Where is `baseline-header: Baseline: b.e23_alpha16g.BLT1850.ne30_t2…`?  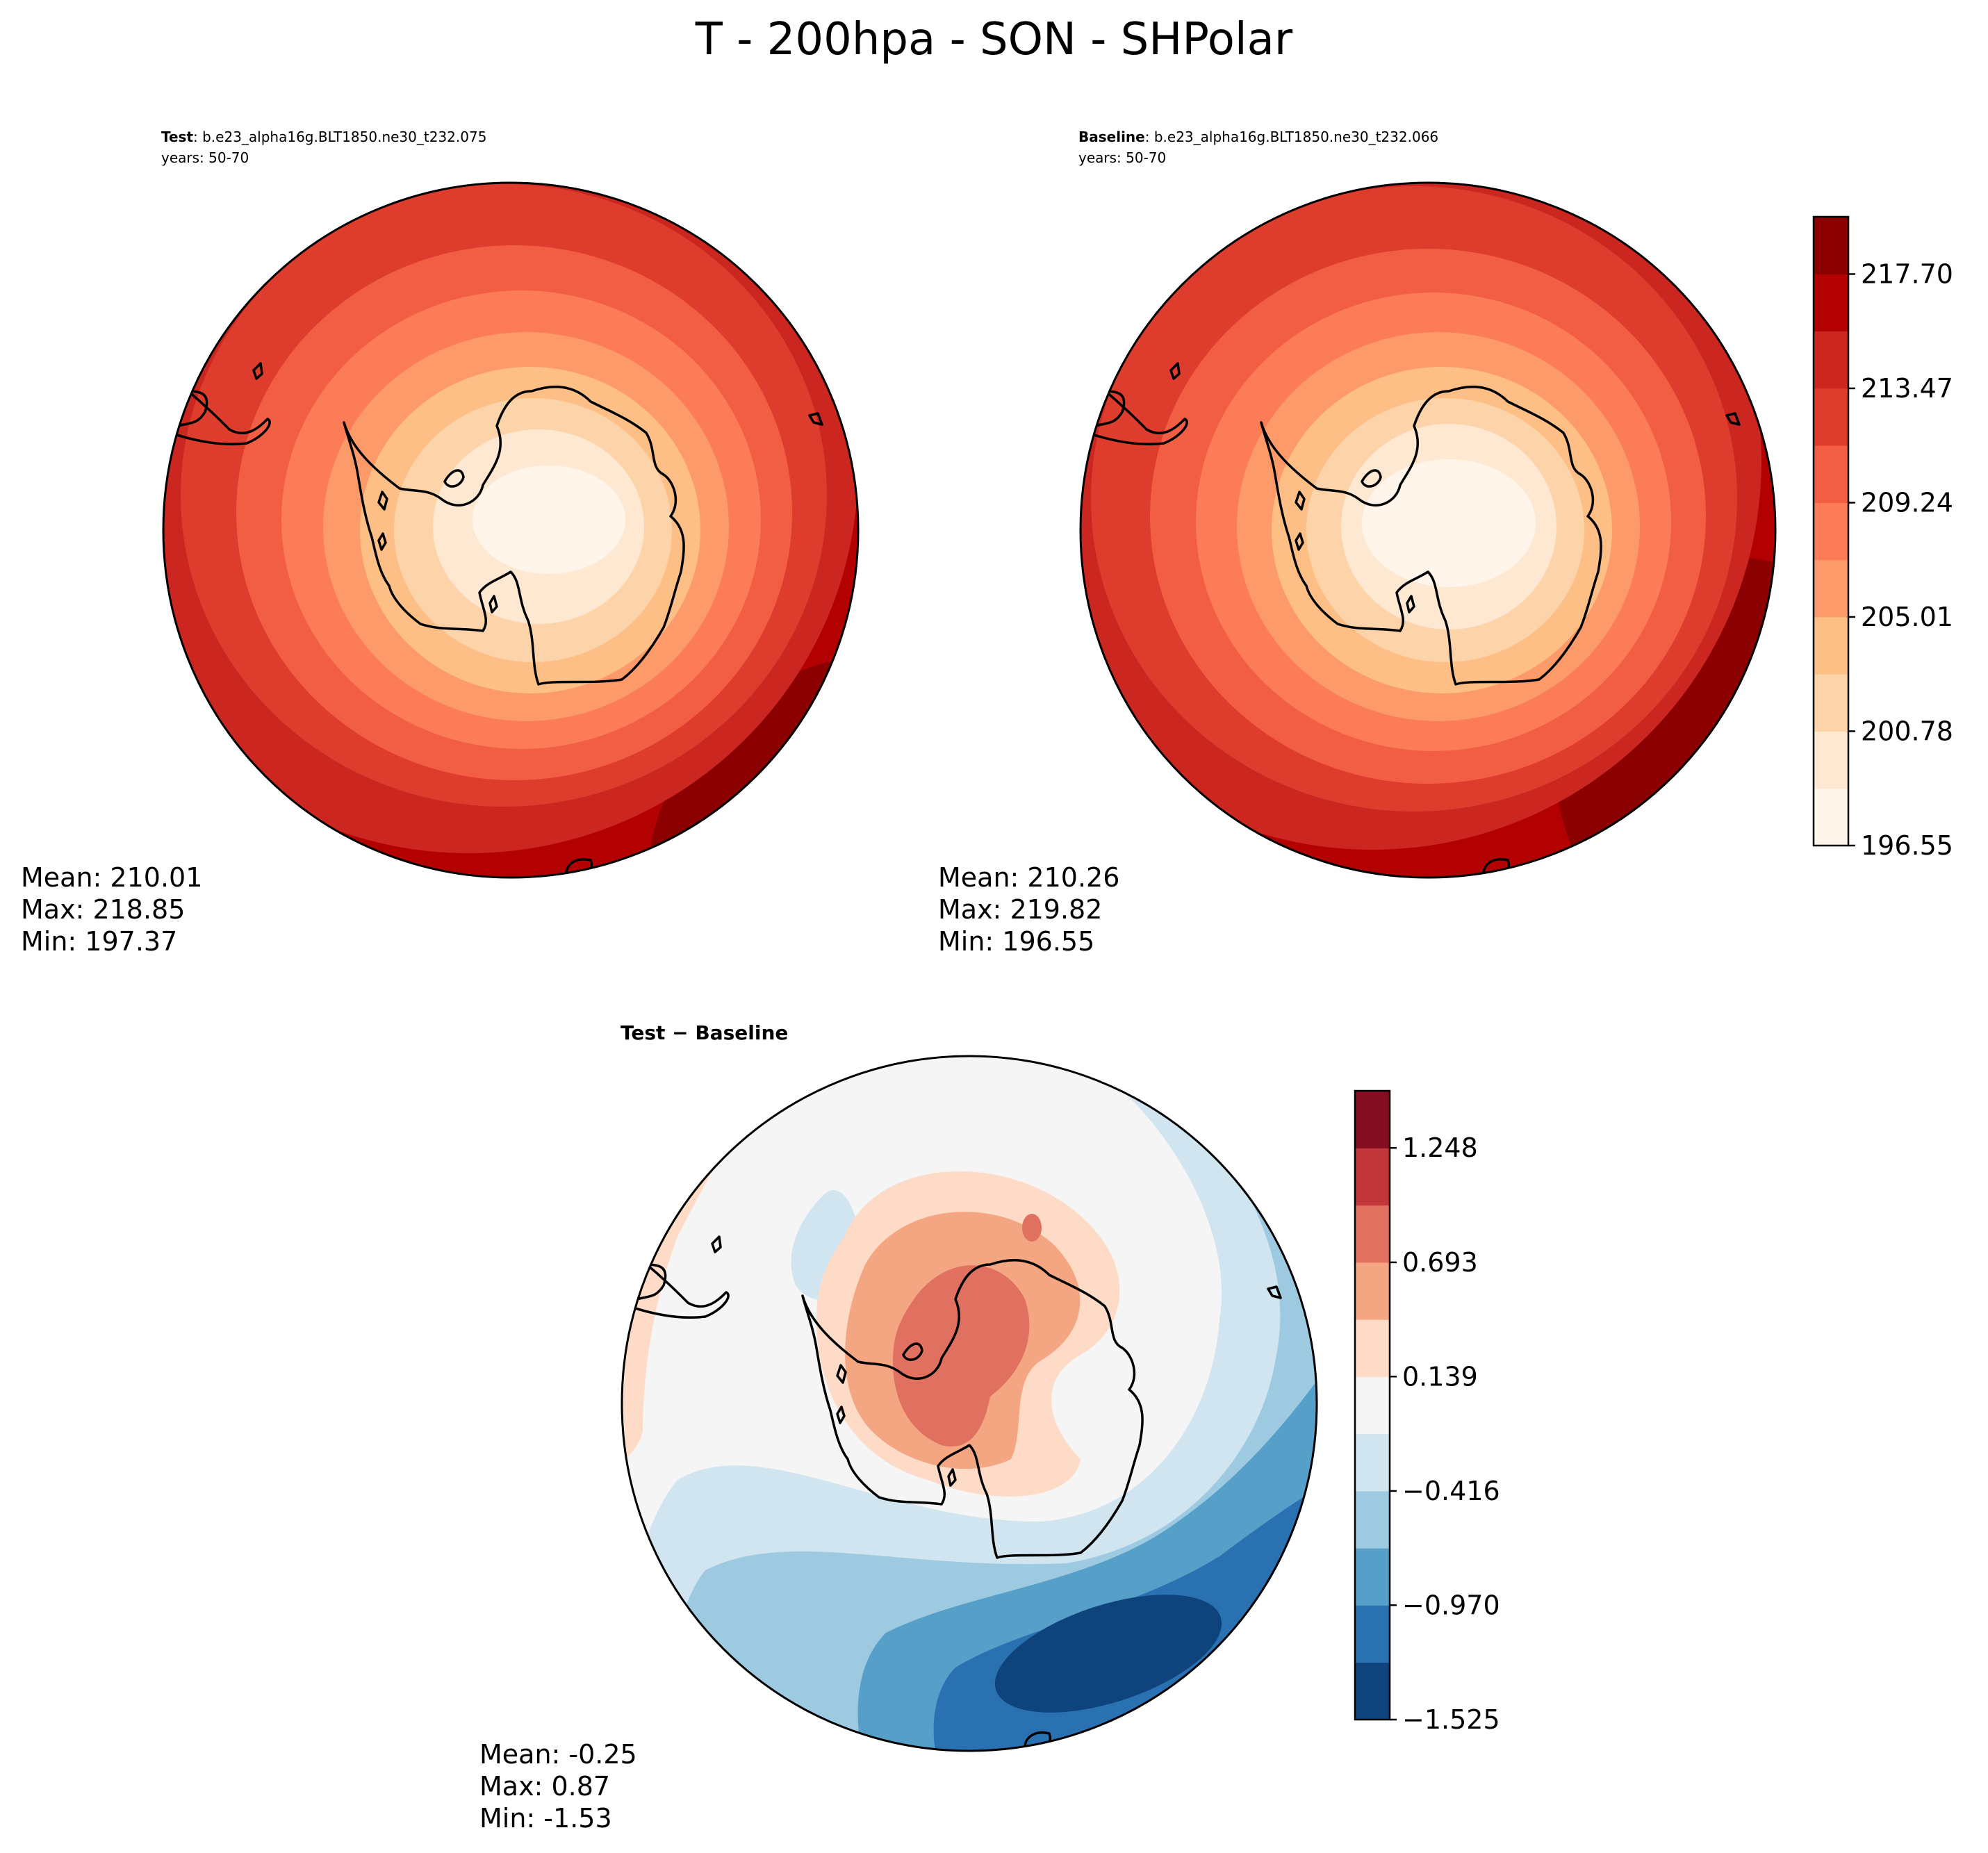 baseline-header: Baseline: b.e23_alpha16g.BLT1850.ne30_t2… is located at coordinates (1258, 147).